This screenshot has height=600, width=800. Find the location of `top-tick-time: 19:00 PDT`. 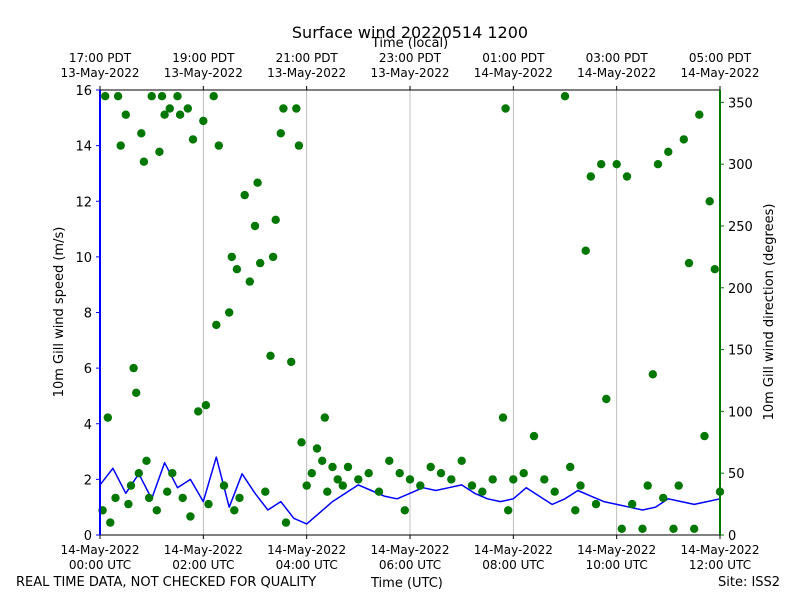

top-tick-time: 19:00 PDT is located at coordinates (203, 58).